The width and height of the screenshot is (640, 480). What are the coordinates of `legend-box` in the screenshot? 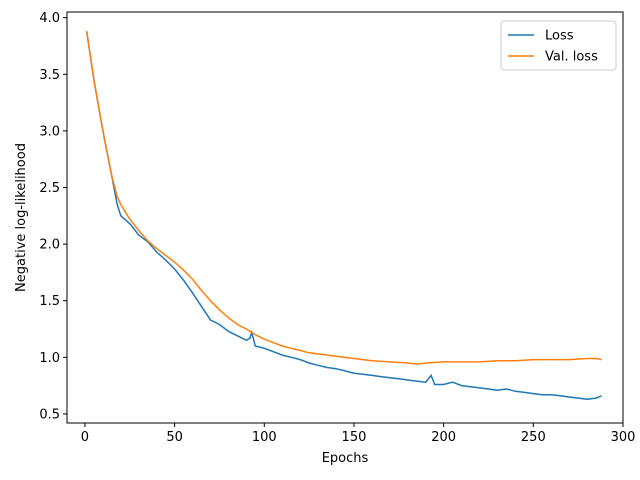 It's located at (558, 45).